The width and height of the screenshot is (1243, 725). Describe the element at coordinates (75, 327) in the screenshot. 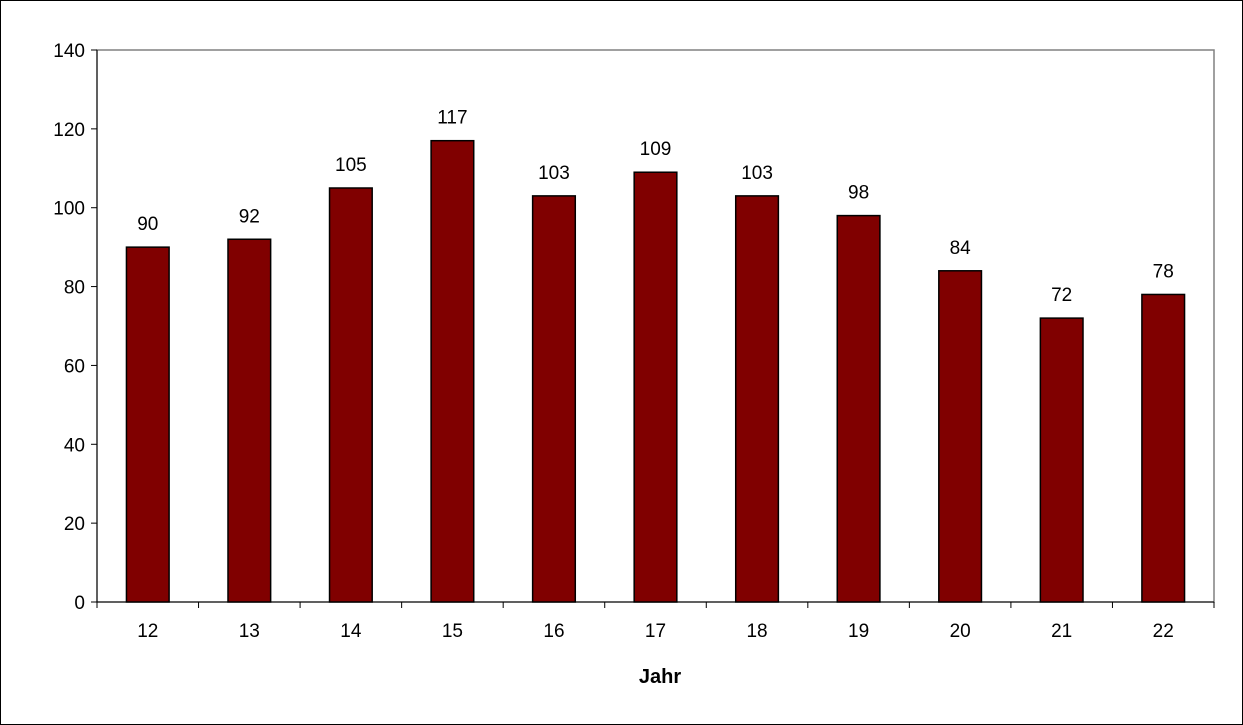

I see `y-axis-ticks: 0 20 40 60 80 100 120 140` at that location.